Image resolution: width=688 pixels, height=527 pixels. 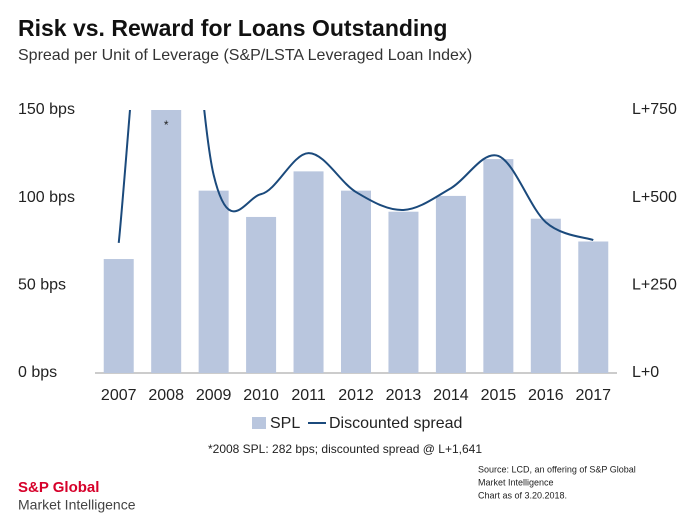 I want to click on legend-label: Discounted spread, so click(x=395, y=423).